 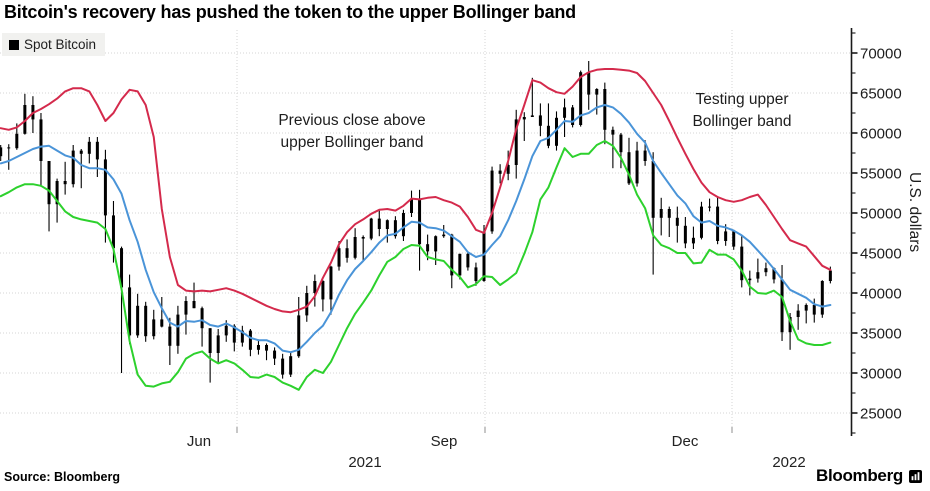 I want to click on y-tick-label: 55000, so click(x=881, y=174).